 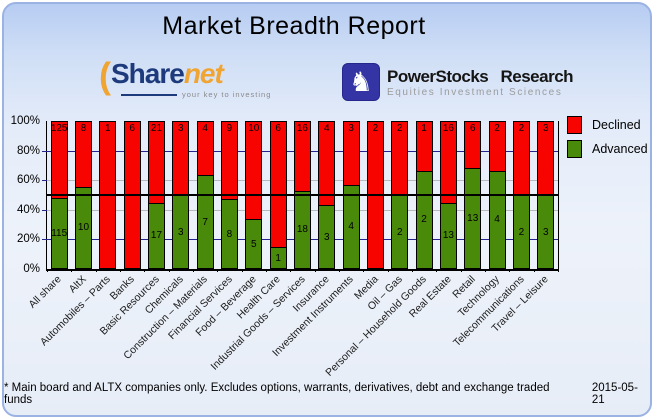 I want to click on advanced-segment: 115, so click(x=59, y=233).